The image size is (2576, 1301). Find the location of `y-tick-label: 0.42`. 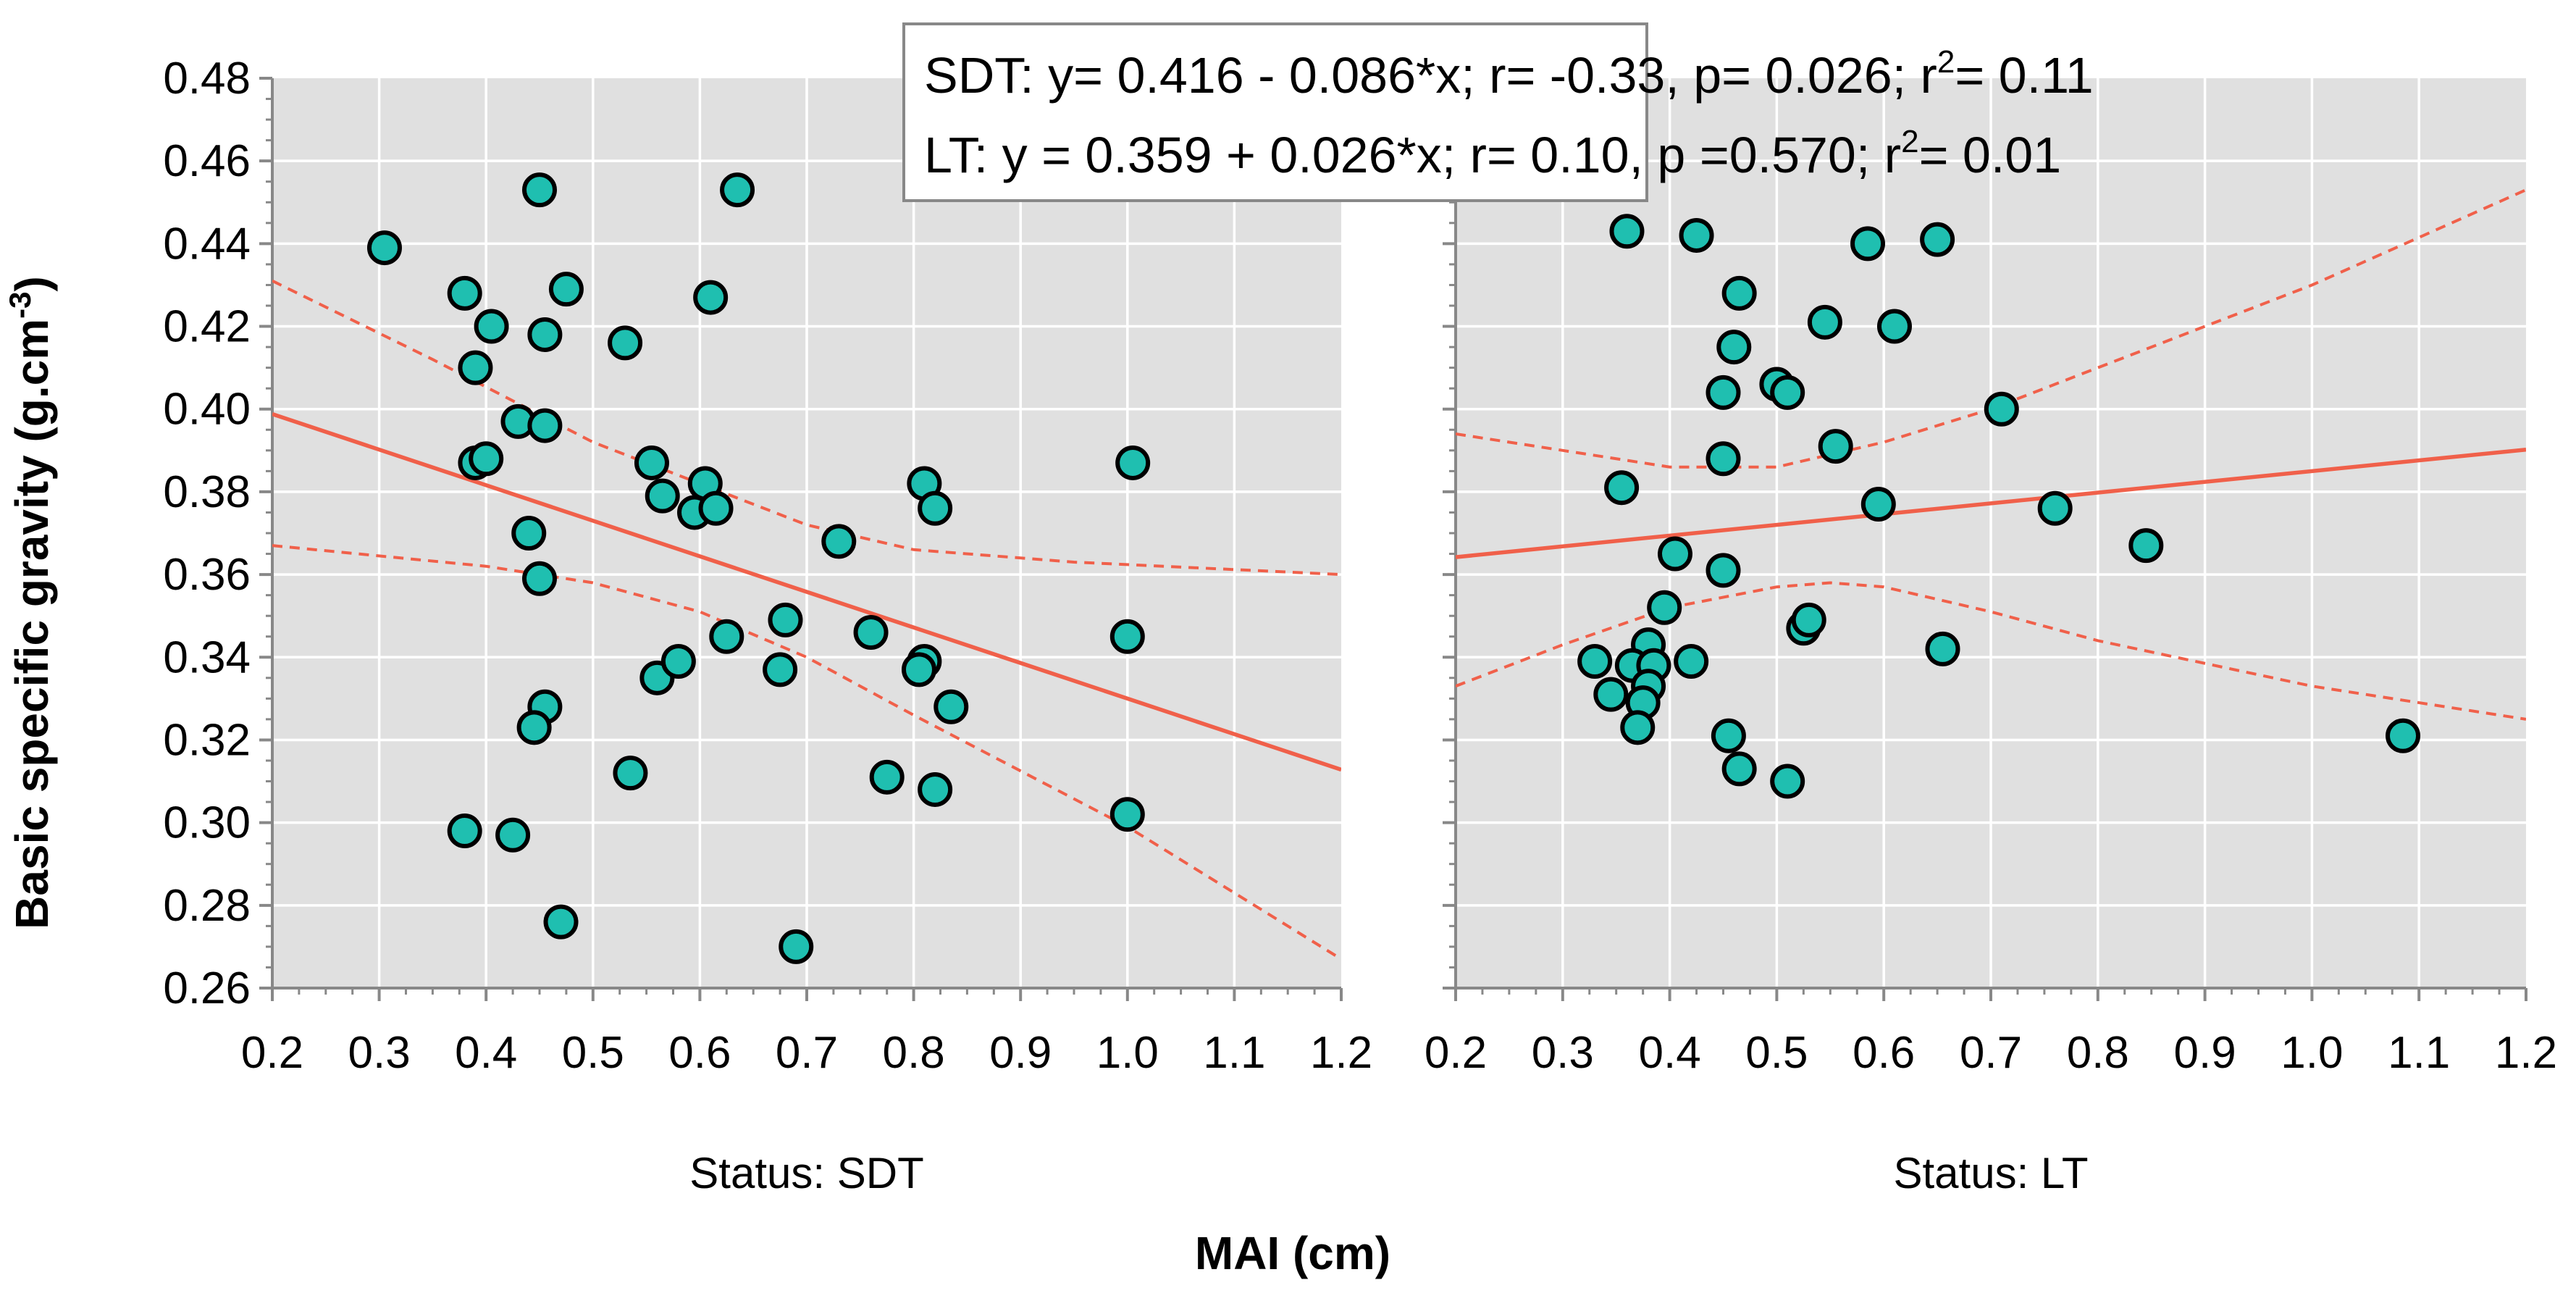

y-tick-label: 0.42 is located at coordinates (207, 327).